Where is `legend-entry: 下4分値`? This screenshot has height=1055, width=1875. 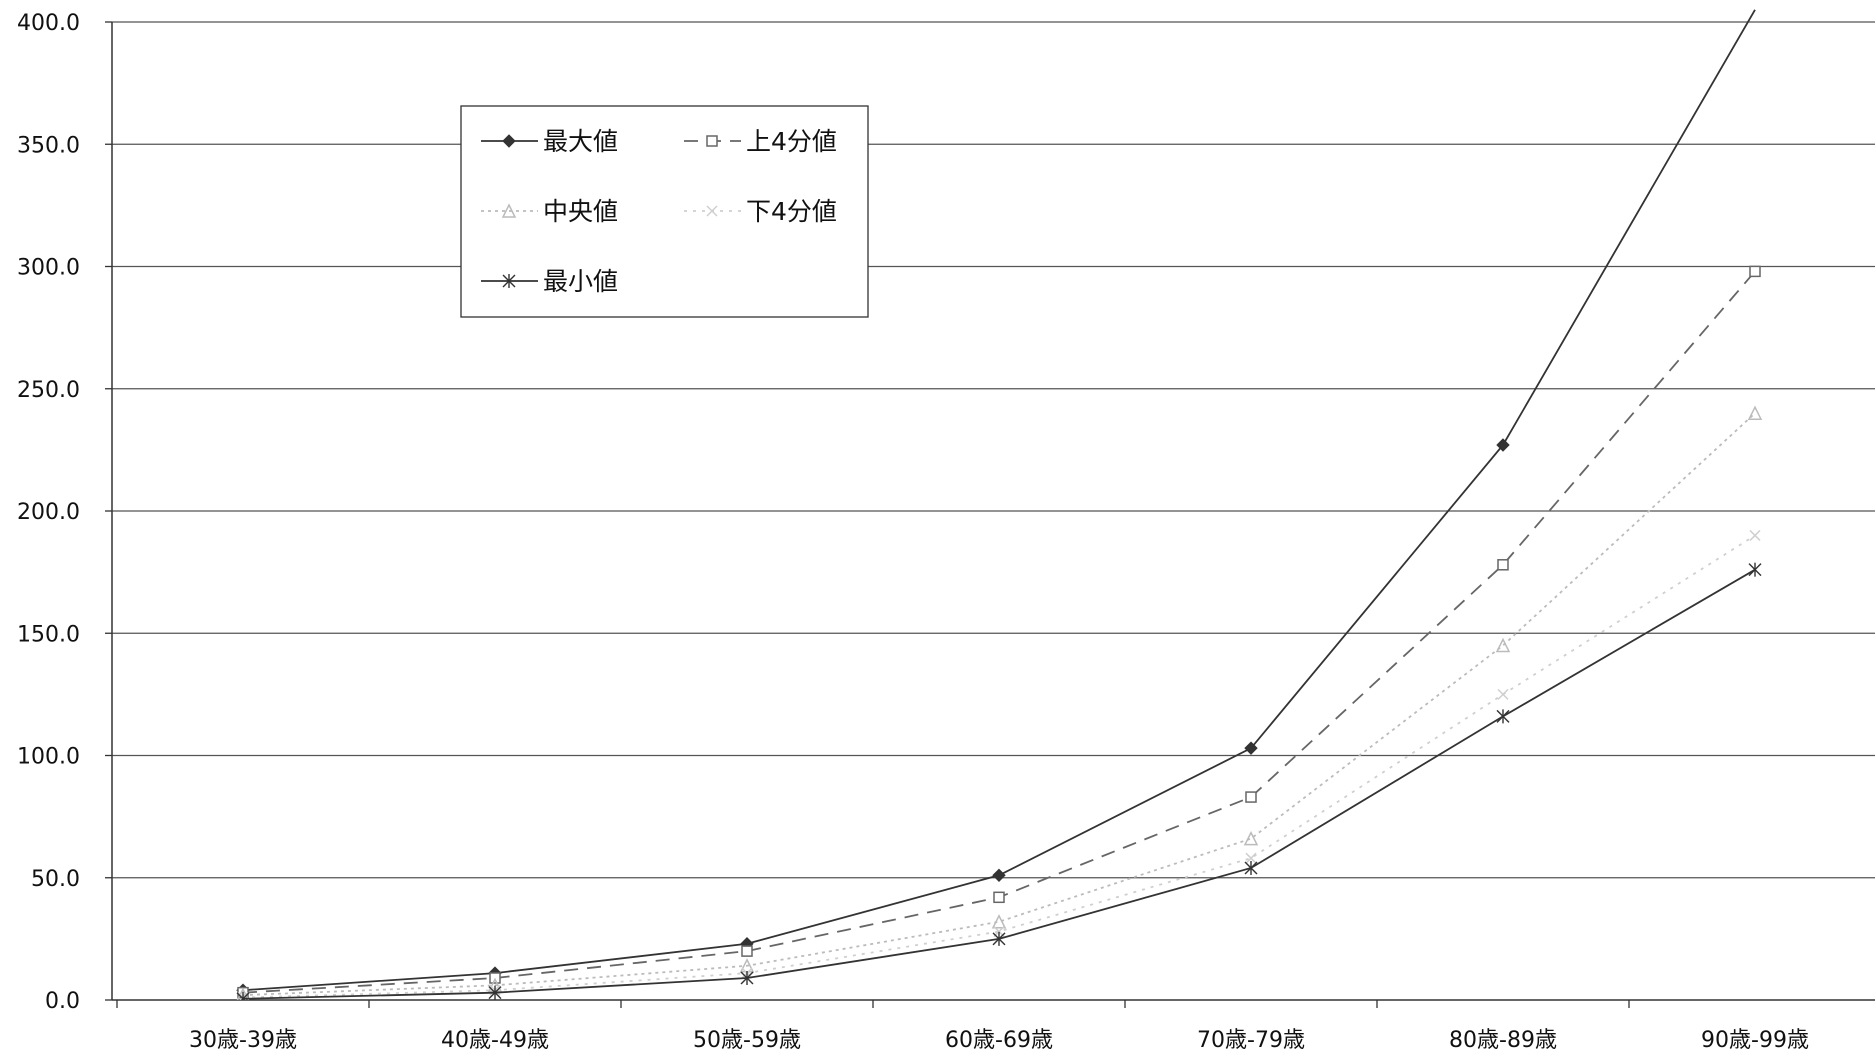 legend-entry: 下4分値 is located at coordinates (760, 211).